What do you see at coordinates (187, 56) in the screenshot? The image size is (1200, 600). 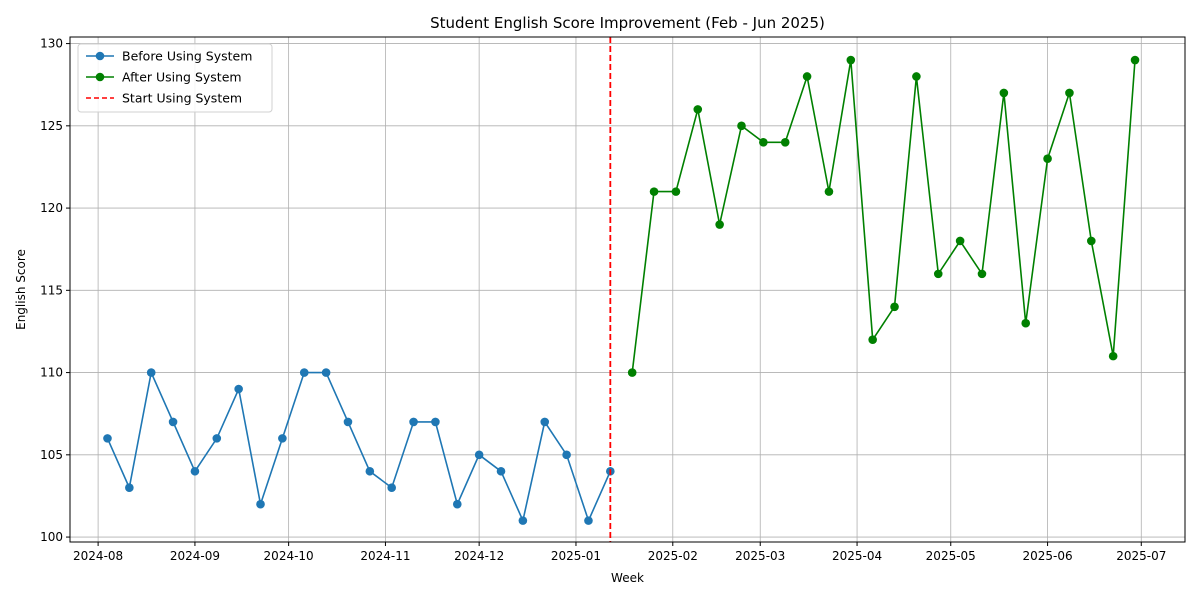 I see `legend-entry-label: Before Using System` at bounding box center [187, 56].